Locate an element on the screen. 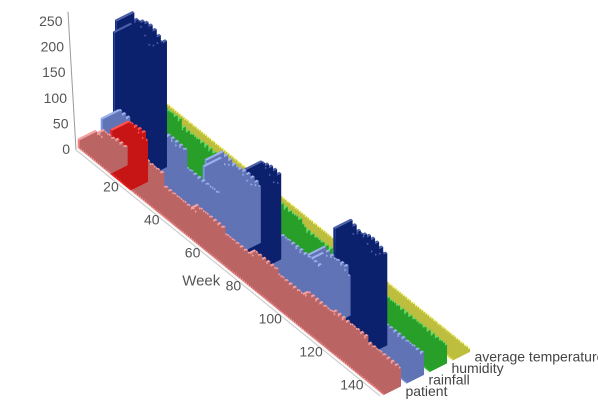 This screenshot has width=598, height=412. bar is located at coordinates (78, 144).